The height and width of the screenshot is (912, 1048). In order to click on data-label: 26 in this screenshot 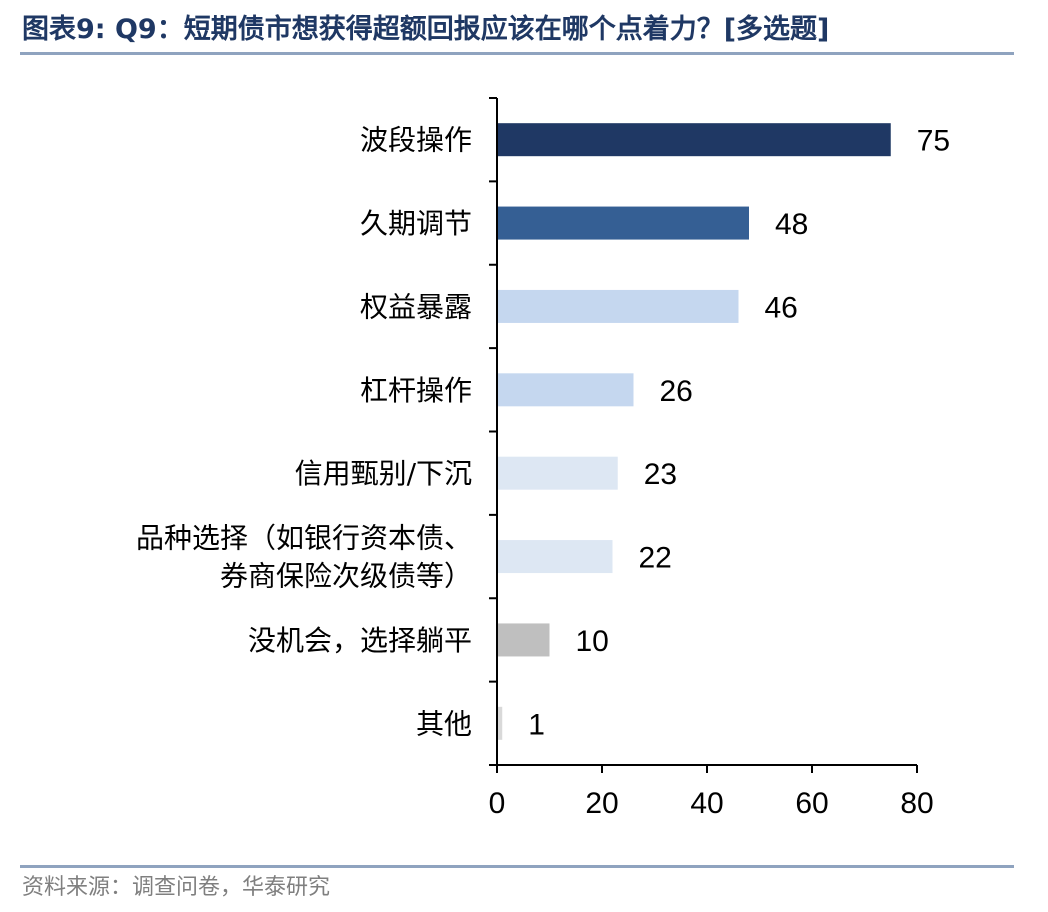, I will do `click(676, 391)`.